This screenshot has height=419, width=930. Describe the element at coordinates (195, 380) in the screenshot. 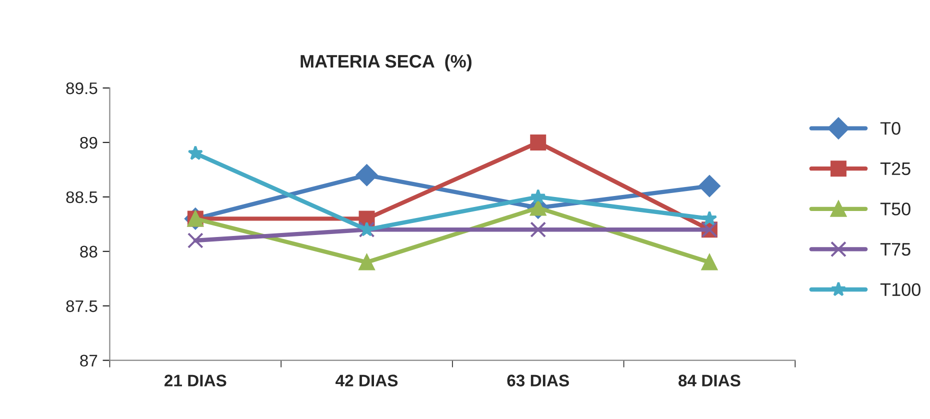

I see `x-tick-label: 21 DIAS` at that location.